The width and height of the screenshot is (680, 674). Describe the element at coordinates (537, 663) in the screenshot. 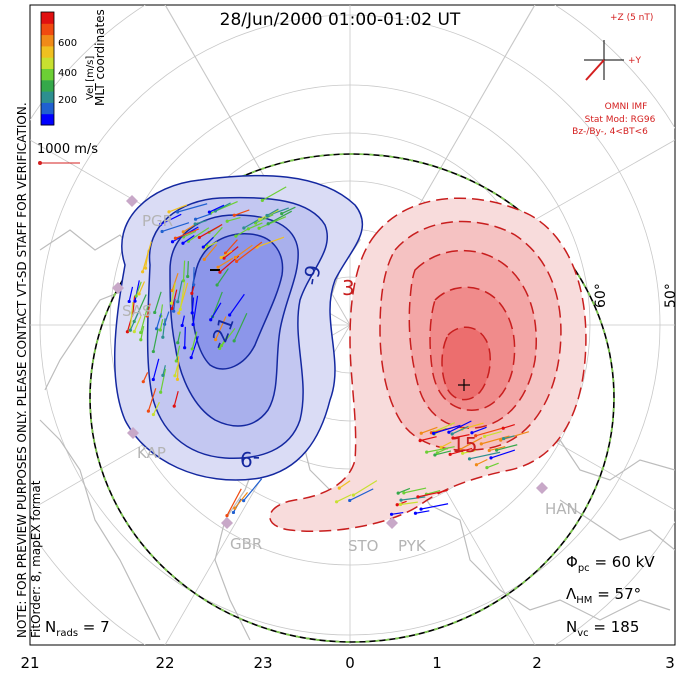

I see `mlt-label-2: 2` at that location.